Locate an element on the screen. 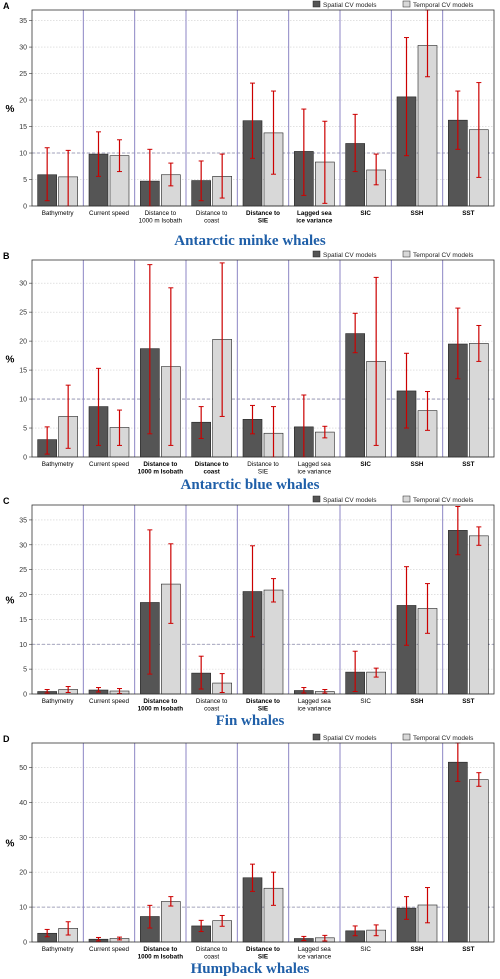  y-tick-label: 15 is located at coordinates (23, 127).